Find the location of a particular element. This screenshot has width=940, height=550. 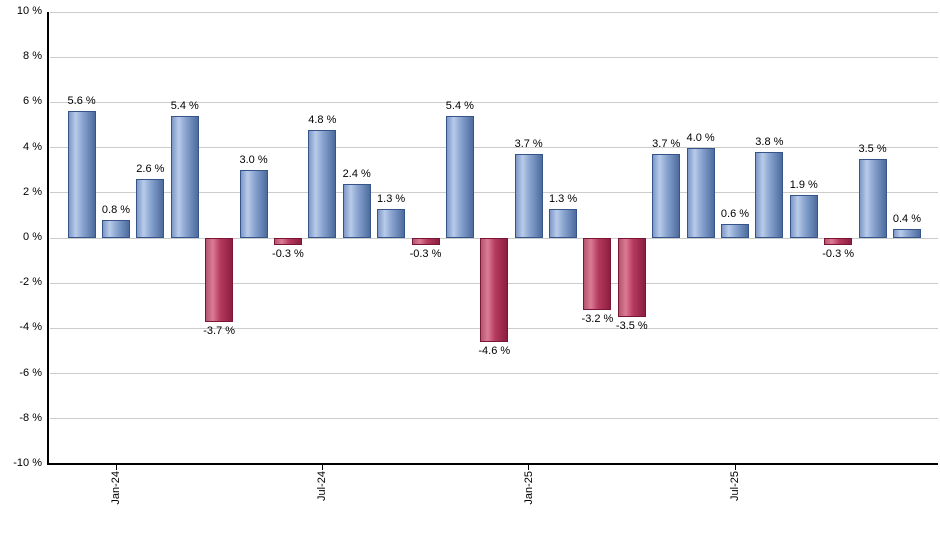

x-axis-tick-label: Jul-25 is located at coordinates (735, 486).